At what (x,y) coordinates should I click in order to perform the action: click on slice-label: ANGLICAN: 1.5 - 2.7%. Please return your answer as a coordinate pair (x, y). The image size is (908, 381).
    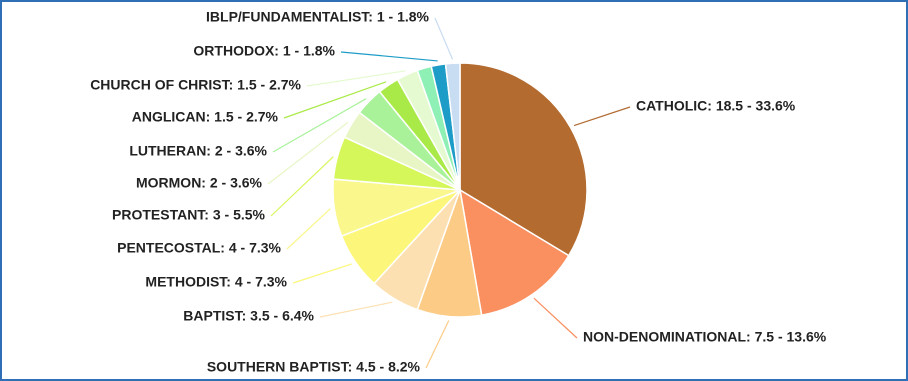
    Looking at the image, I should click on (205, 117).